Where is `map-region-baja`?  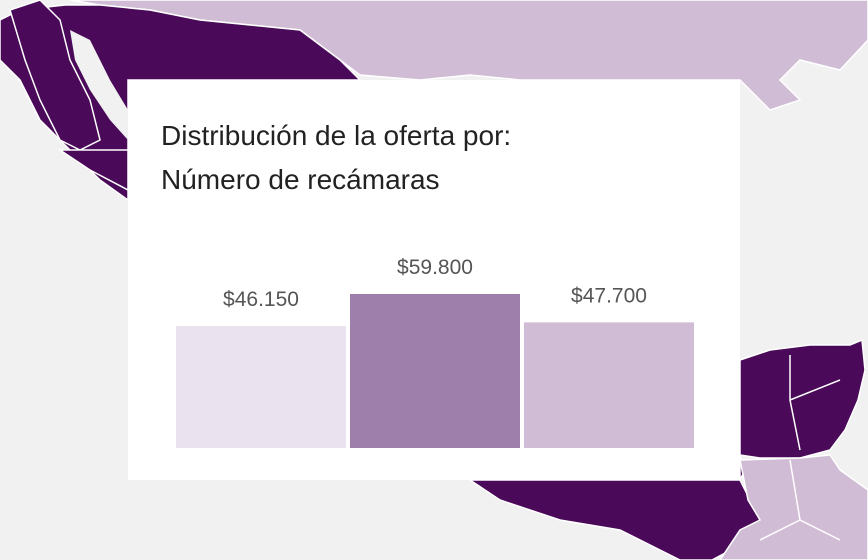 map-region-baja is located at coordinates (55, 75).